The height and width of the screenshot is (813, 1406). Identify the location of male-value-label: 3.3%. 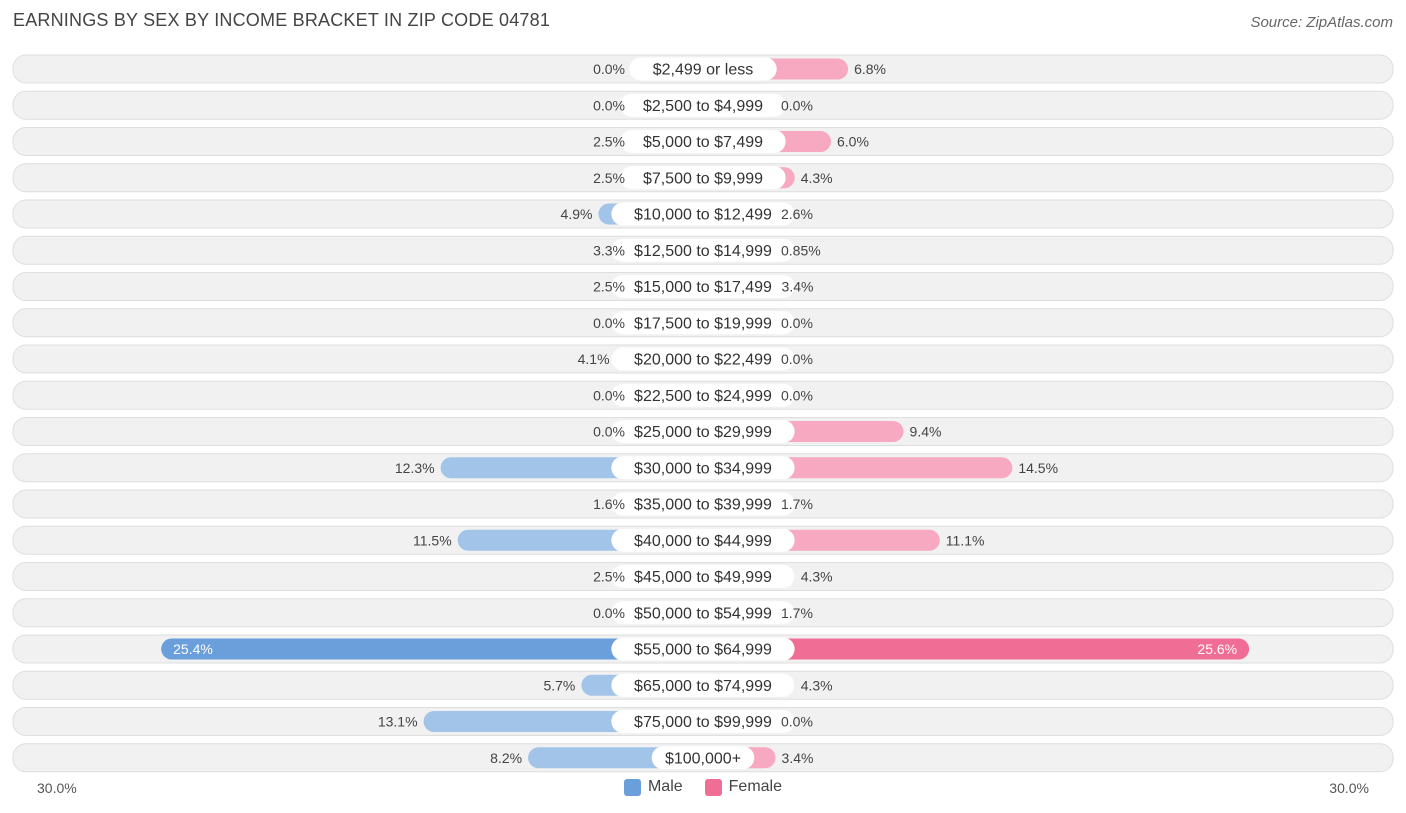
(609, 250).